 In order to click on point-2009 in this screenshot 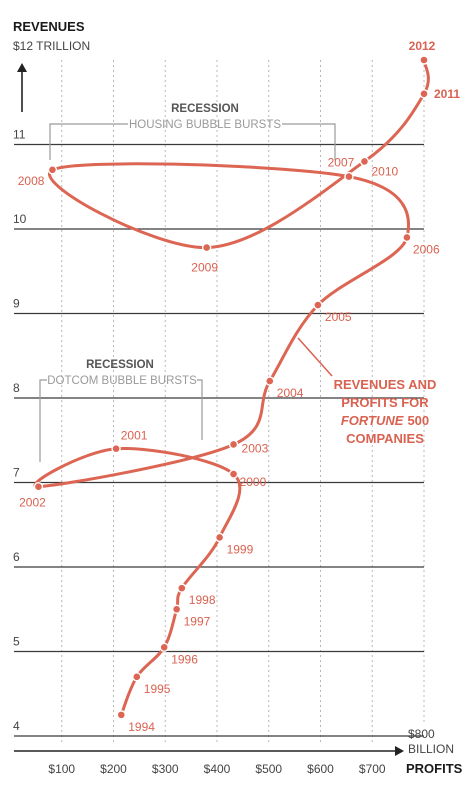, I will do `click(206, 247)`.